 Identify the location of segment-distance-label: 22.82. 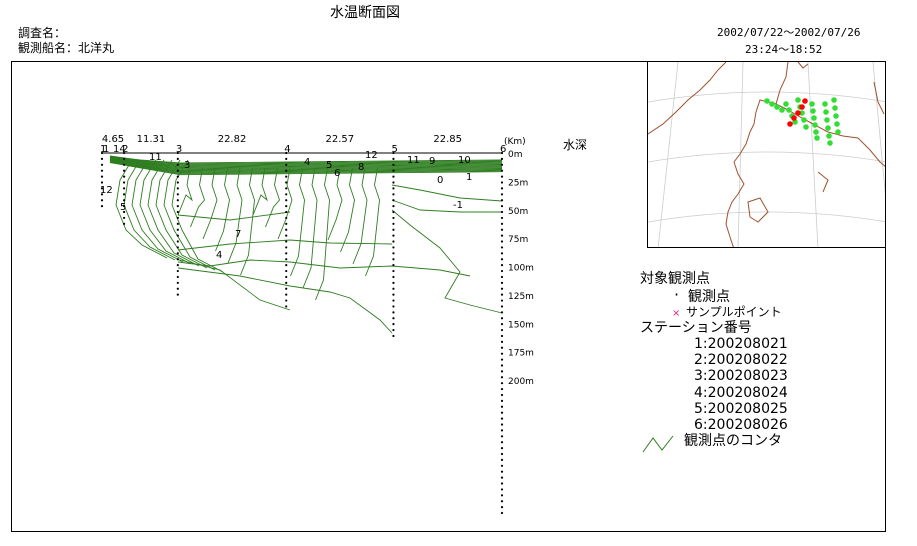
(232, 139).